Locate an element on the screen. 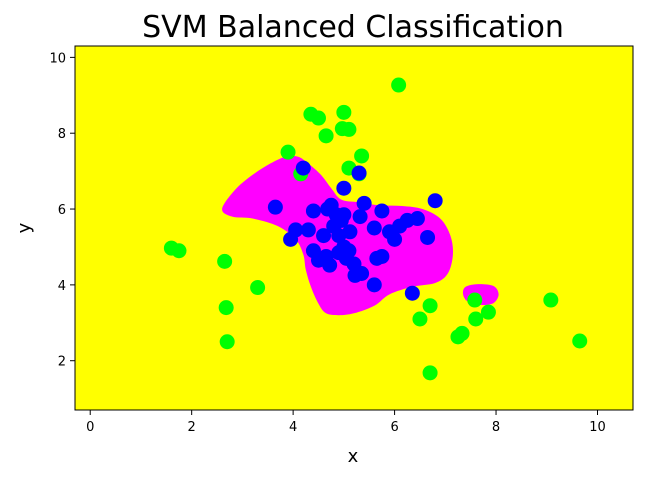 This screenshot has height=478, width=648. y-axis: 2 4 6 8 10 is located at coordinates (62, 210).